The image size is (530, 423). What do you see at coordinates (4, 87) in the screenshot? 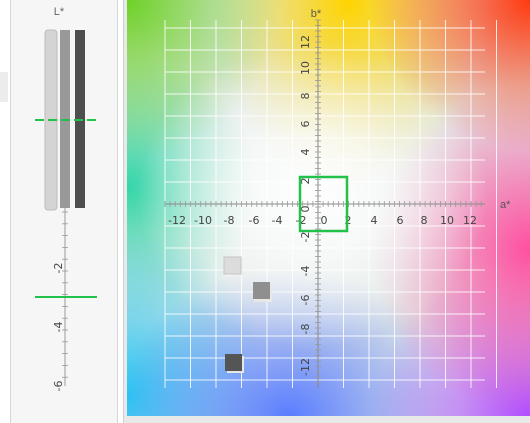
I see `collapsed-panel-tab` at bounding box center [4, 87].